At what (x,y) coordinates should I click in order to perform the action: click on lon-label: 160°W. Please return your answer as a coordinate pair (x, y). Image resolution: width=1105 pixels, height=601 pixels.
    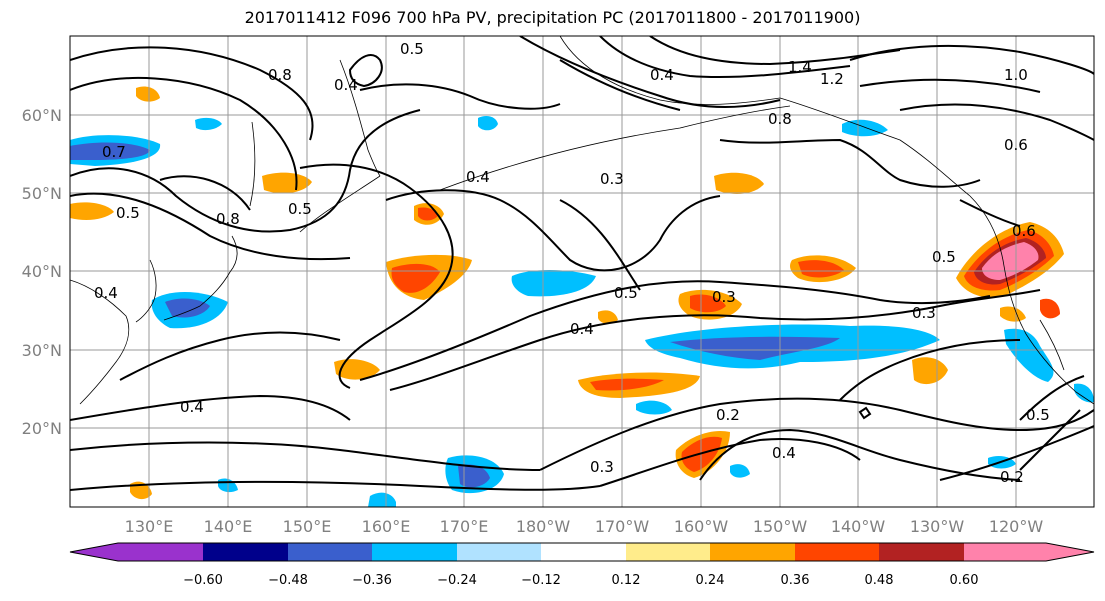
    Looking at the image, I should click on (701, 526).